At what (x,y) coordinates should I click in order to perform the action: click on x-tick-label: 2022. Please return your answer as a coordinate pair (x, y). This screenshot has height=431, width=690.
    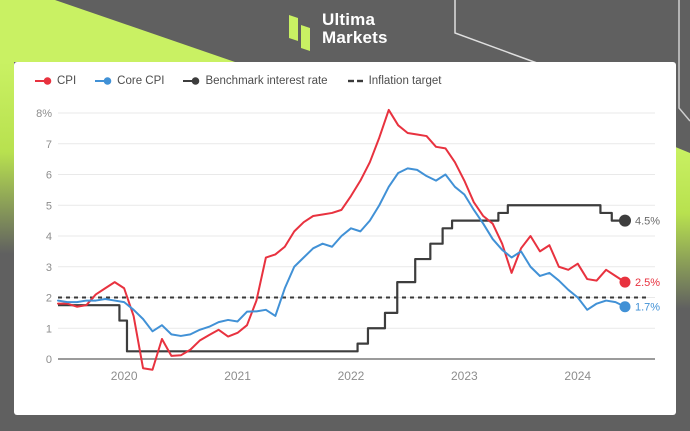
    Looking at the image, I should click on (351, 376).